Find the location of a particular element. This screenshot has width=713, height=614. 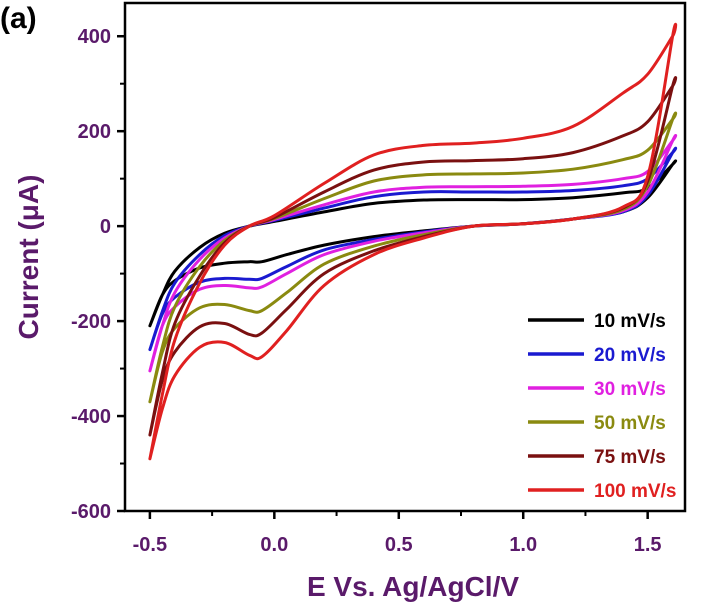

y-tick-label: -600 is located at coordinates (91, 512).